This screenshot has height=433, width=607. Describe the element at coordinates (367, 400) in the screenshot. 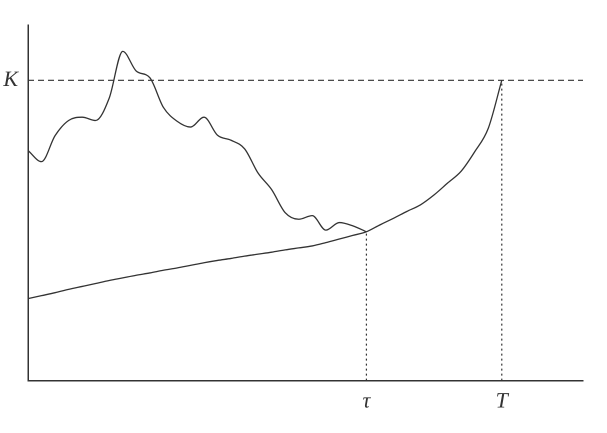

I see `x-tick-label: τ` at that location.